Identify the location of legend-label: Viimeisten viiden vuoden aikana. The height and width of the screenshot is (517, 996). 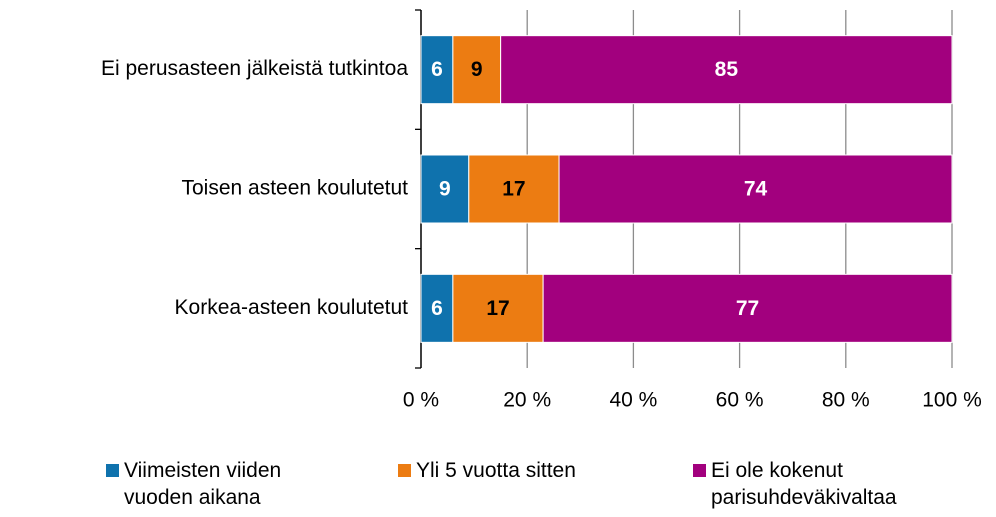
(203, 484).